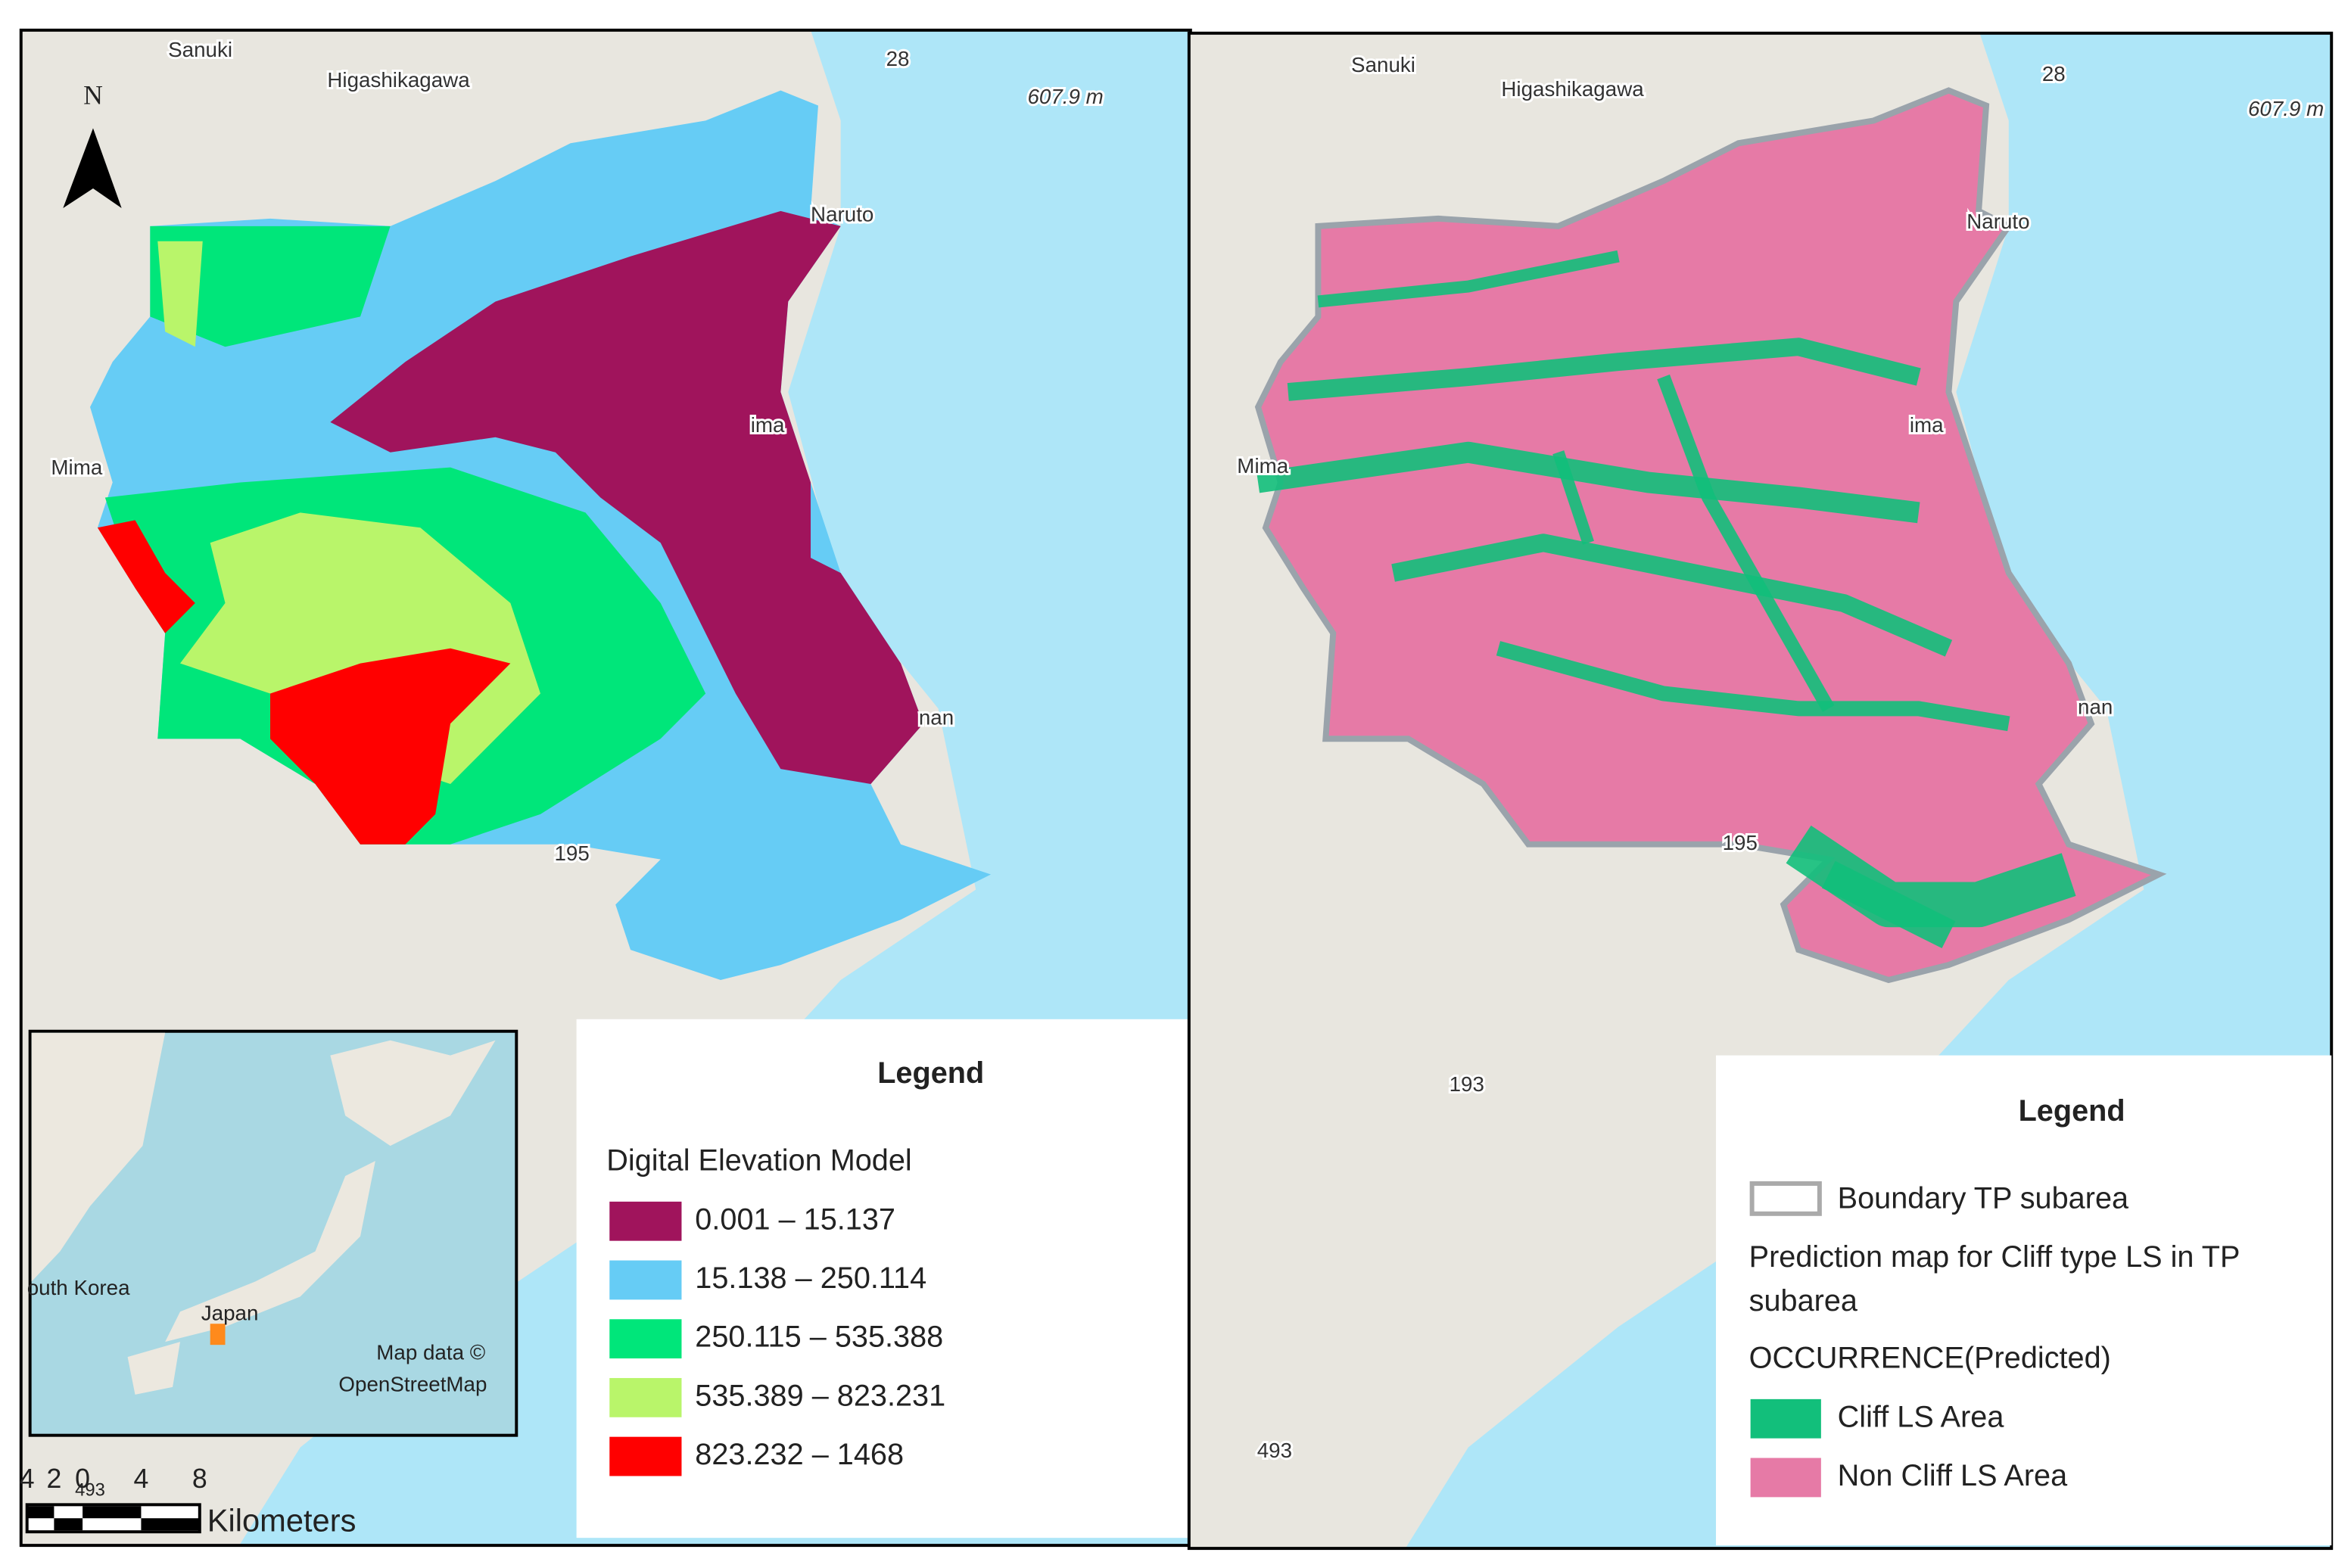 This screenshot has width=2351, height=1568. I want to click on scale-label: 2, so click(53, 1479).